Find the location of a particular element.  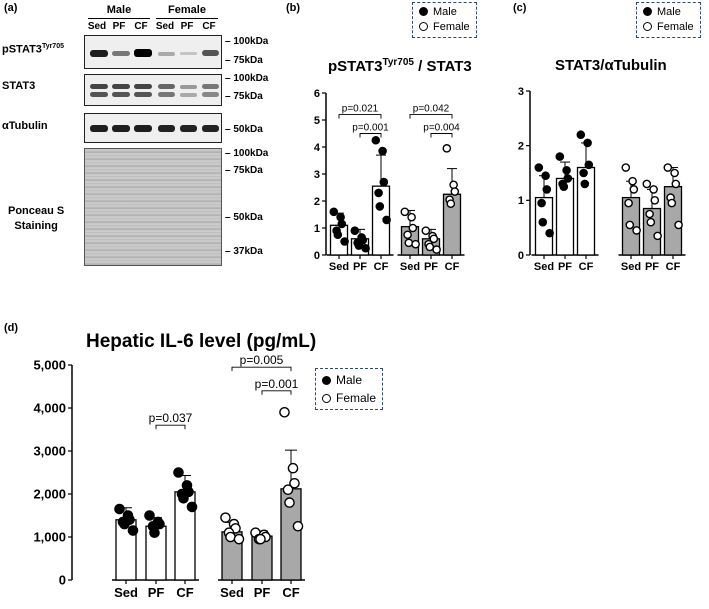

y-tick-label: 6 is located at coordinates (317, 94).